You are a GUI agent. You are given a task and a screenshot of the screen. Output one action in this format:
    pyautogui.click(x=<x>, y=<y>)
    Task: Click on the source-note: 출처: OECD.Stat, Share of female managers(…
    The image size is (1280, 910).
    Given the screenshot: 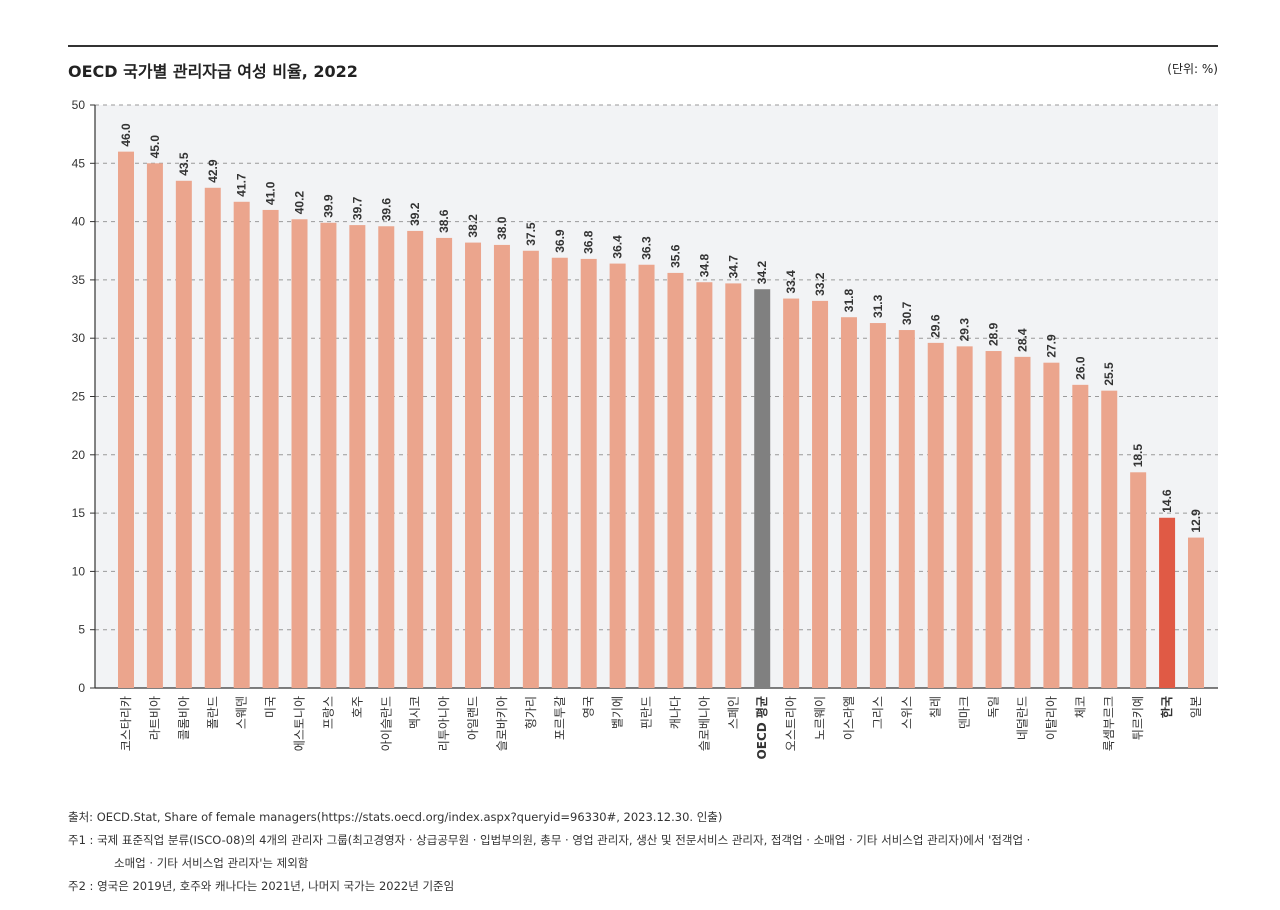 What is the action you would take?
    pyautogui.click(x=395, y=817)
    